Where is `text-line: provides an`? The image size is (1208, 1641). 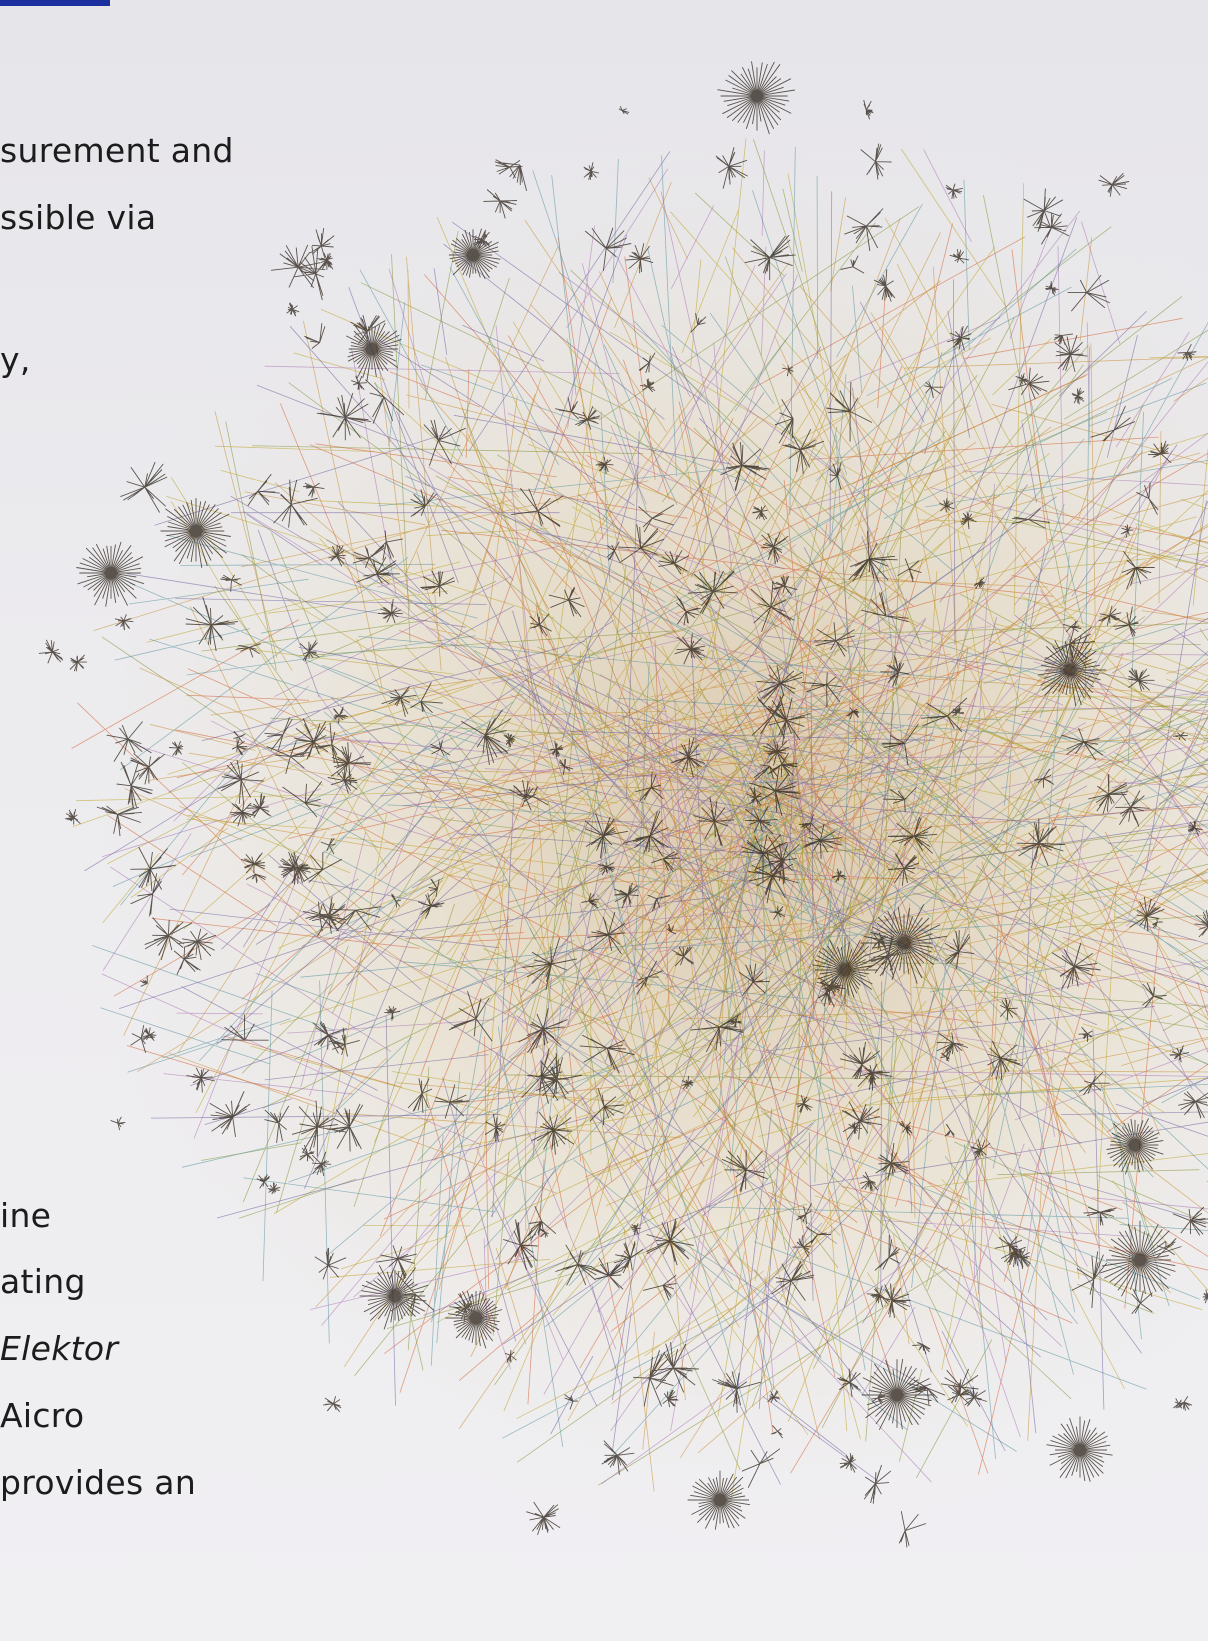 text-line: provides an is located at coordinates (98, 1482).